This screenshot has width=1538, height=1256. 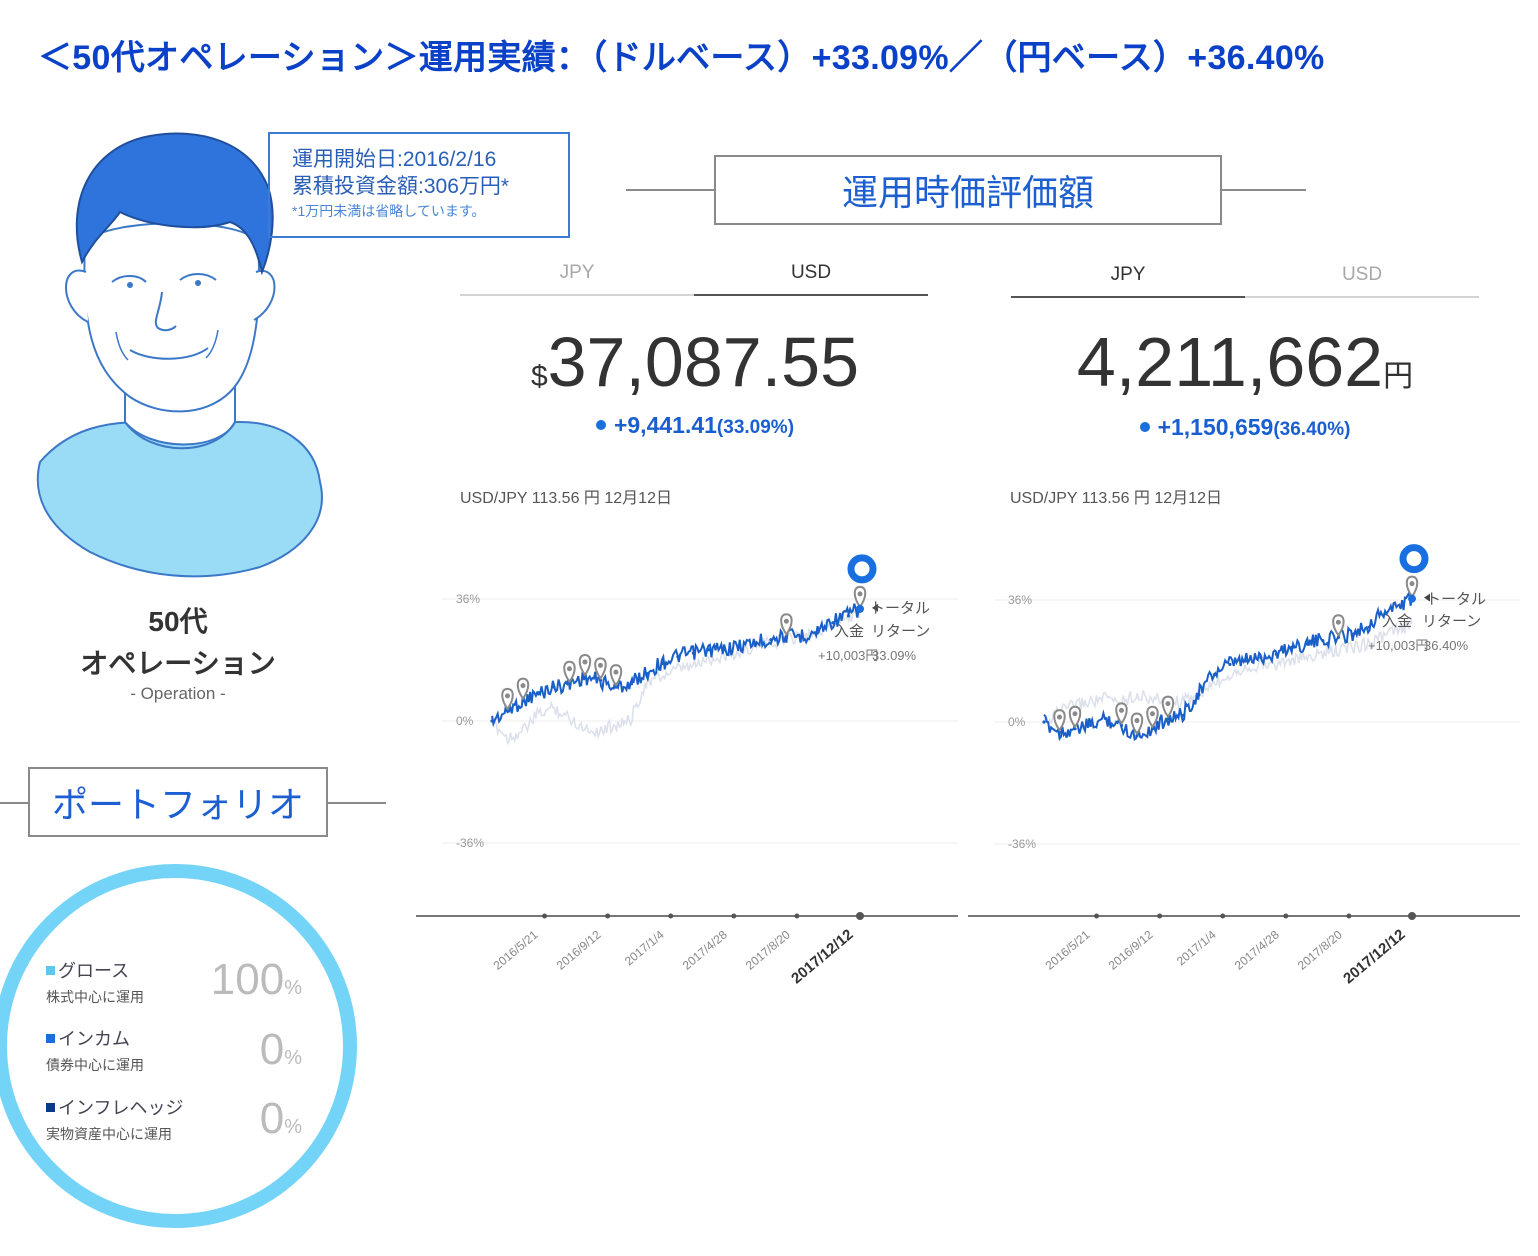 What do you see at coordinates (1412, 598) in the screenshot?
I see `current-value-dot` at bounding box center [1412, 598].